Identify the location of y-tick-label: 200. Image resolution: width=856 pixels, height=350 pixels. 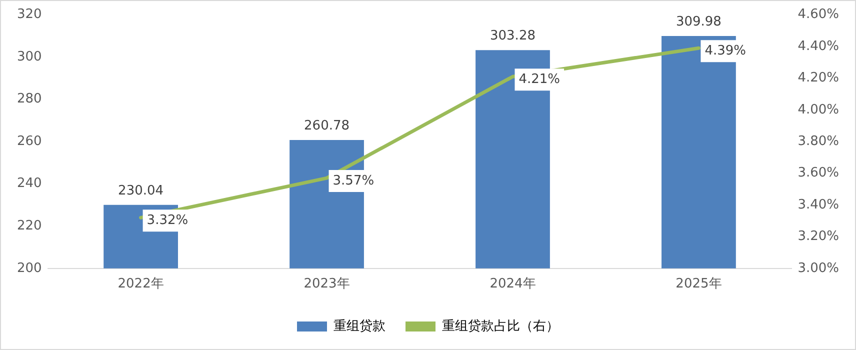
(29, 268).